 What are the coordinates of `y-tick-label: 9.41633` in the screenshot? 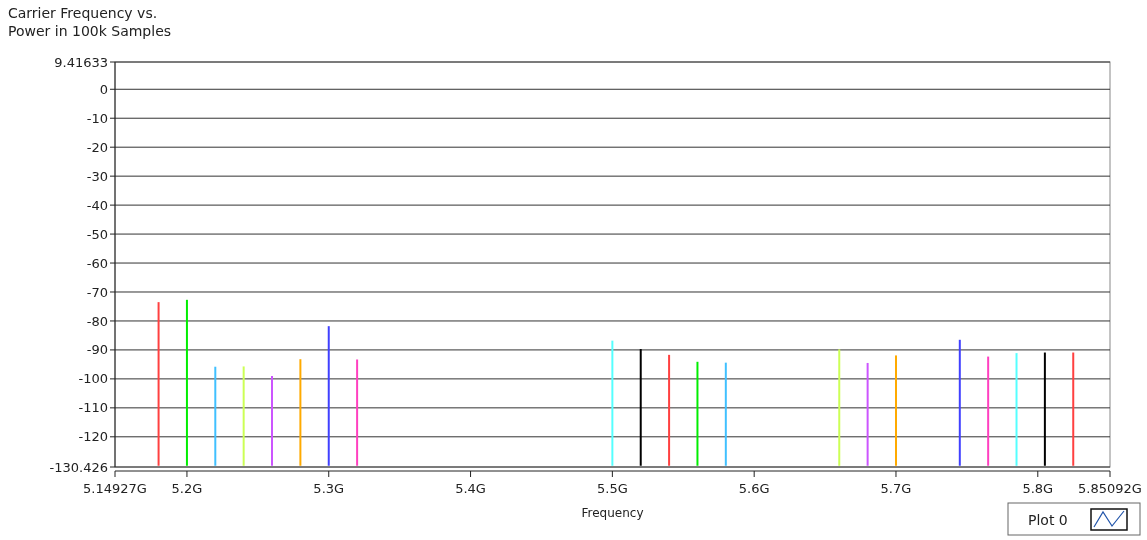 It's located at (81, 62).